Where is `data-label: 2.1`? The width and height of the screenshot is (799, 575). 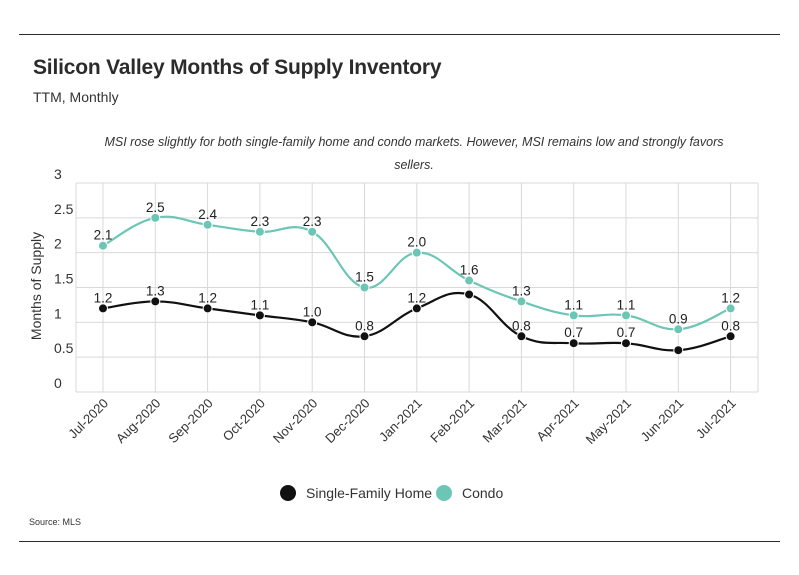 data-label: 2.1 is located at coordinates (103, 235).